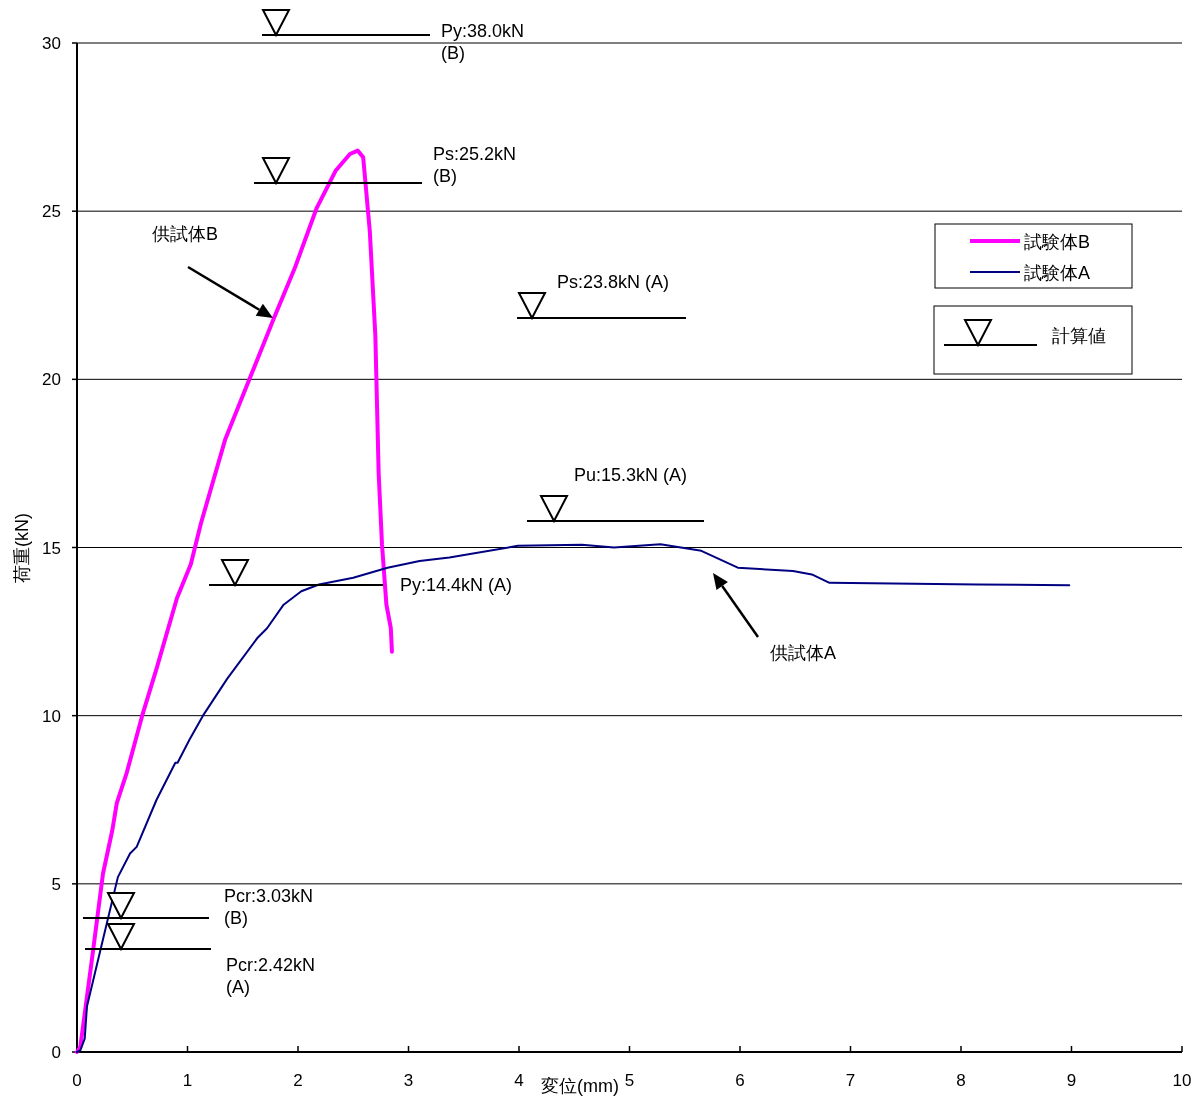 The width and height of the screenshot is (1197, 1098). Describe the element at coordinates (803, 653) in the screenshot. I see `annotation: 供試体A` at that location.